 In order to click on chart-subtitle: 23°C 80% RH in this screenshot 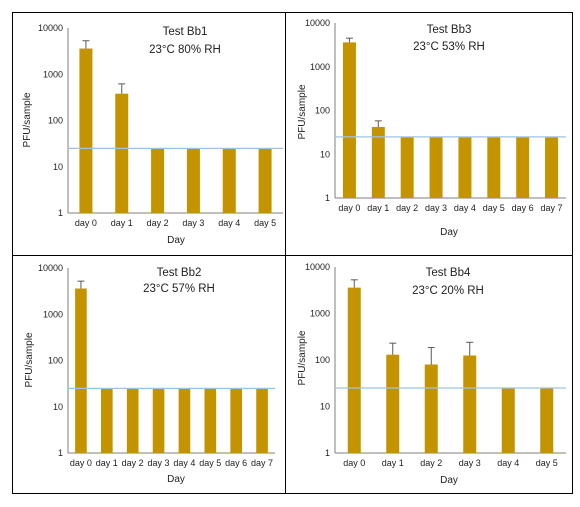, I will do `click(185, 50)`.